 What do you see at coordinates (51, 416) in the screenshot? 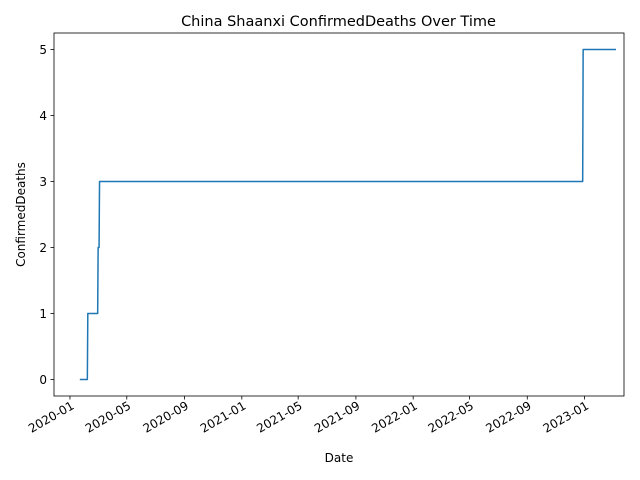
I see `x-tick-label: 2020-01` at bounding box center [51, 416].